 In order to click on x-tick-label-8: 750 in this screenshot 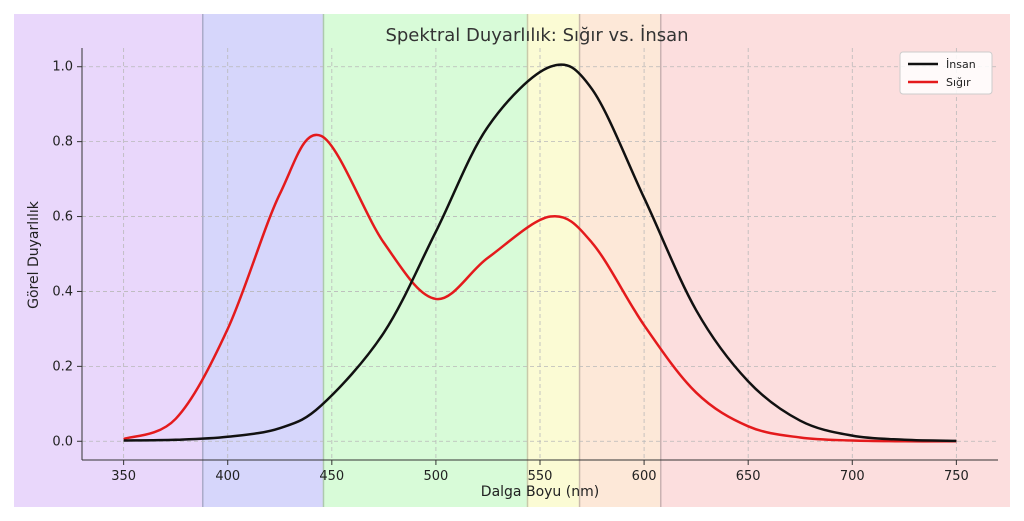, I will do `click(956, 476)`.